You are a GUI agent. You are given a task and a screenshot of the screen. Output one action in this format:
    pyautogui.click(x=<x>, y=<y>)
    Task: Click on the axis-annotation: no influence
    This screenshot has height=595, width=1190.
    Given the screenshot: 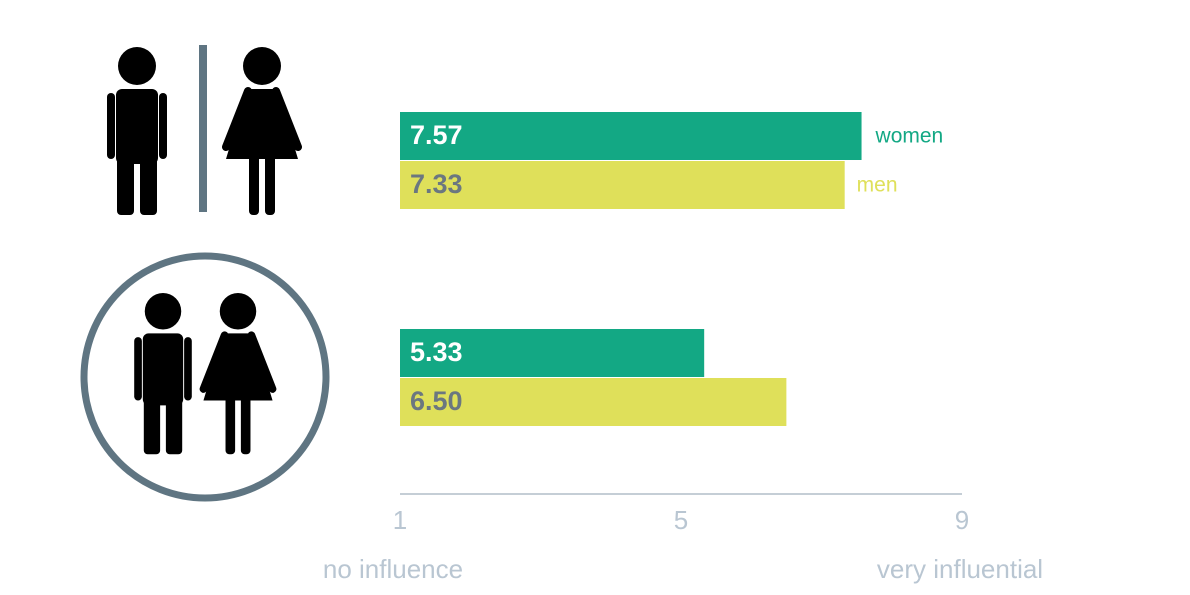 What is the action you would take?
    pyautogui.click(x=393, y=569)
    